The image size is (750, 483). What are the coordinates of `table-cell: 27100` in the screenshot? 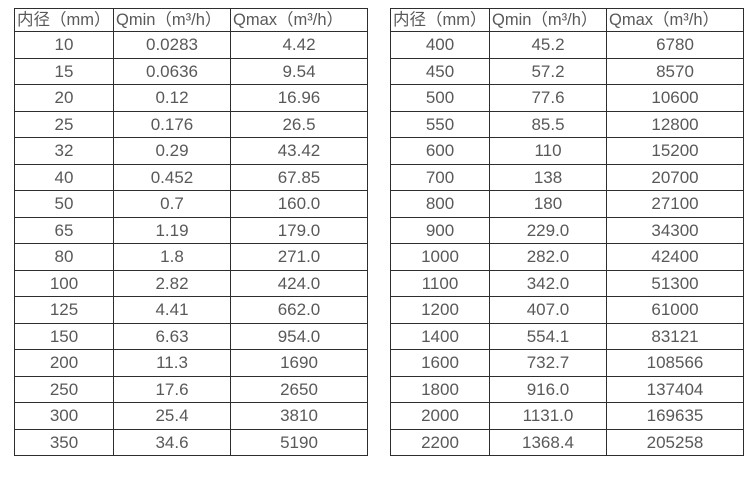 It's located at (675, 204).